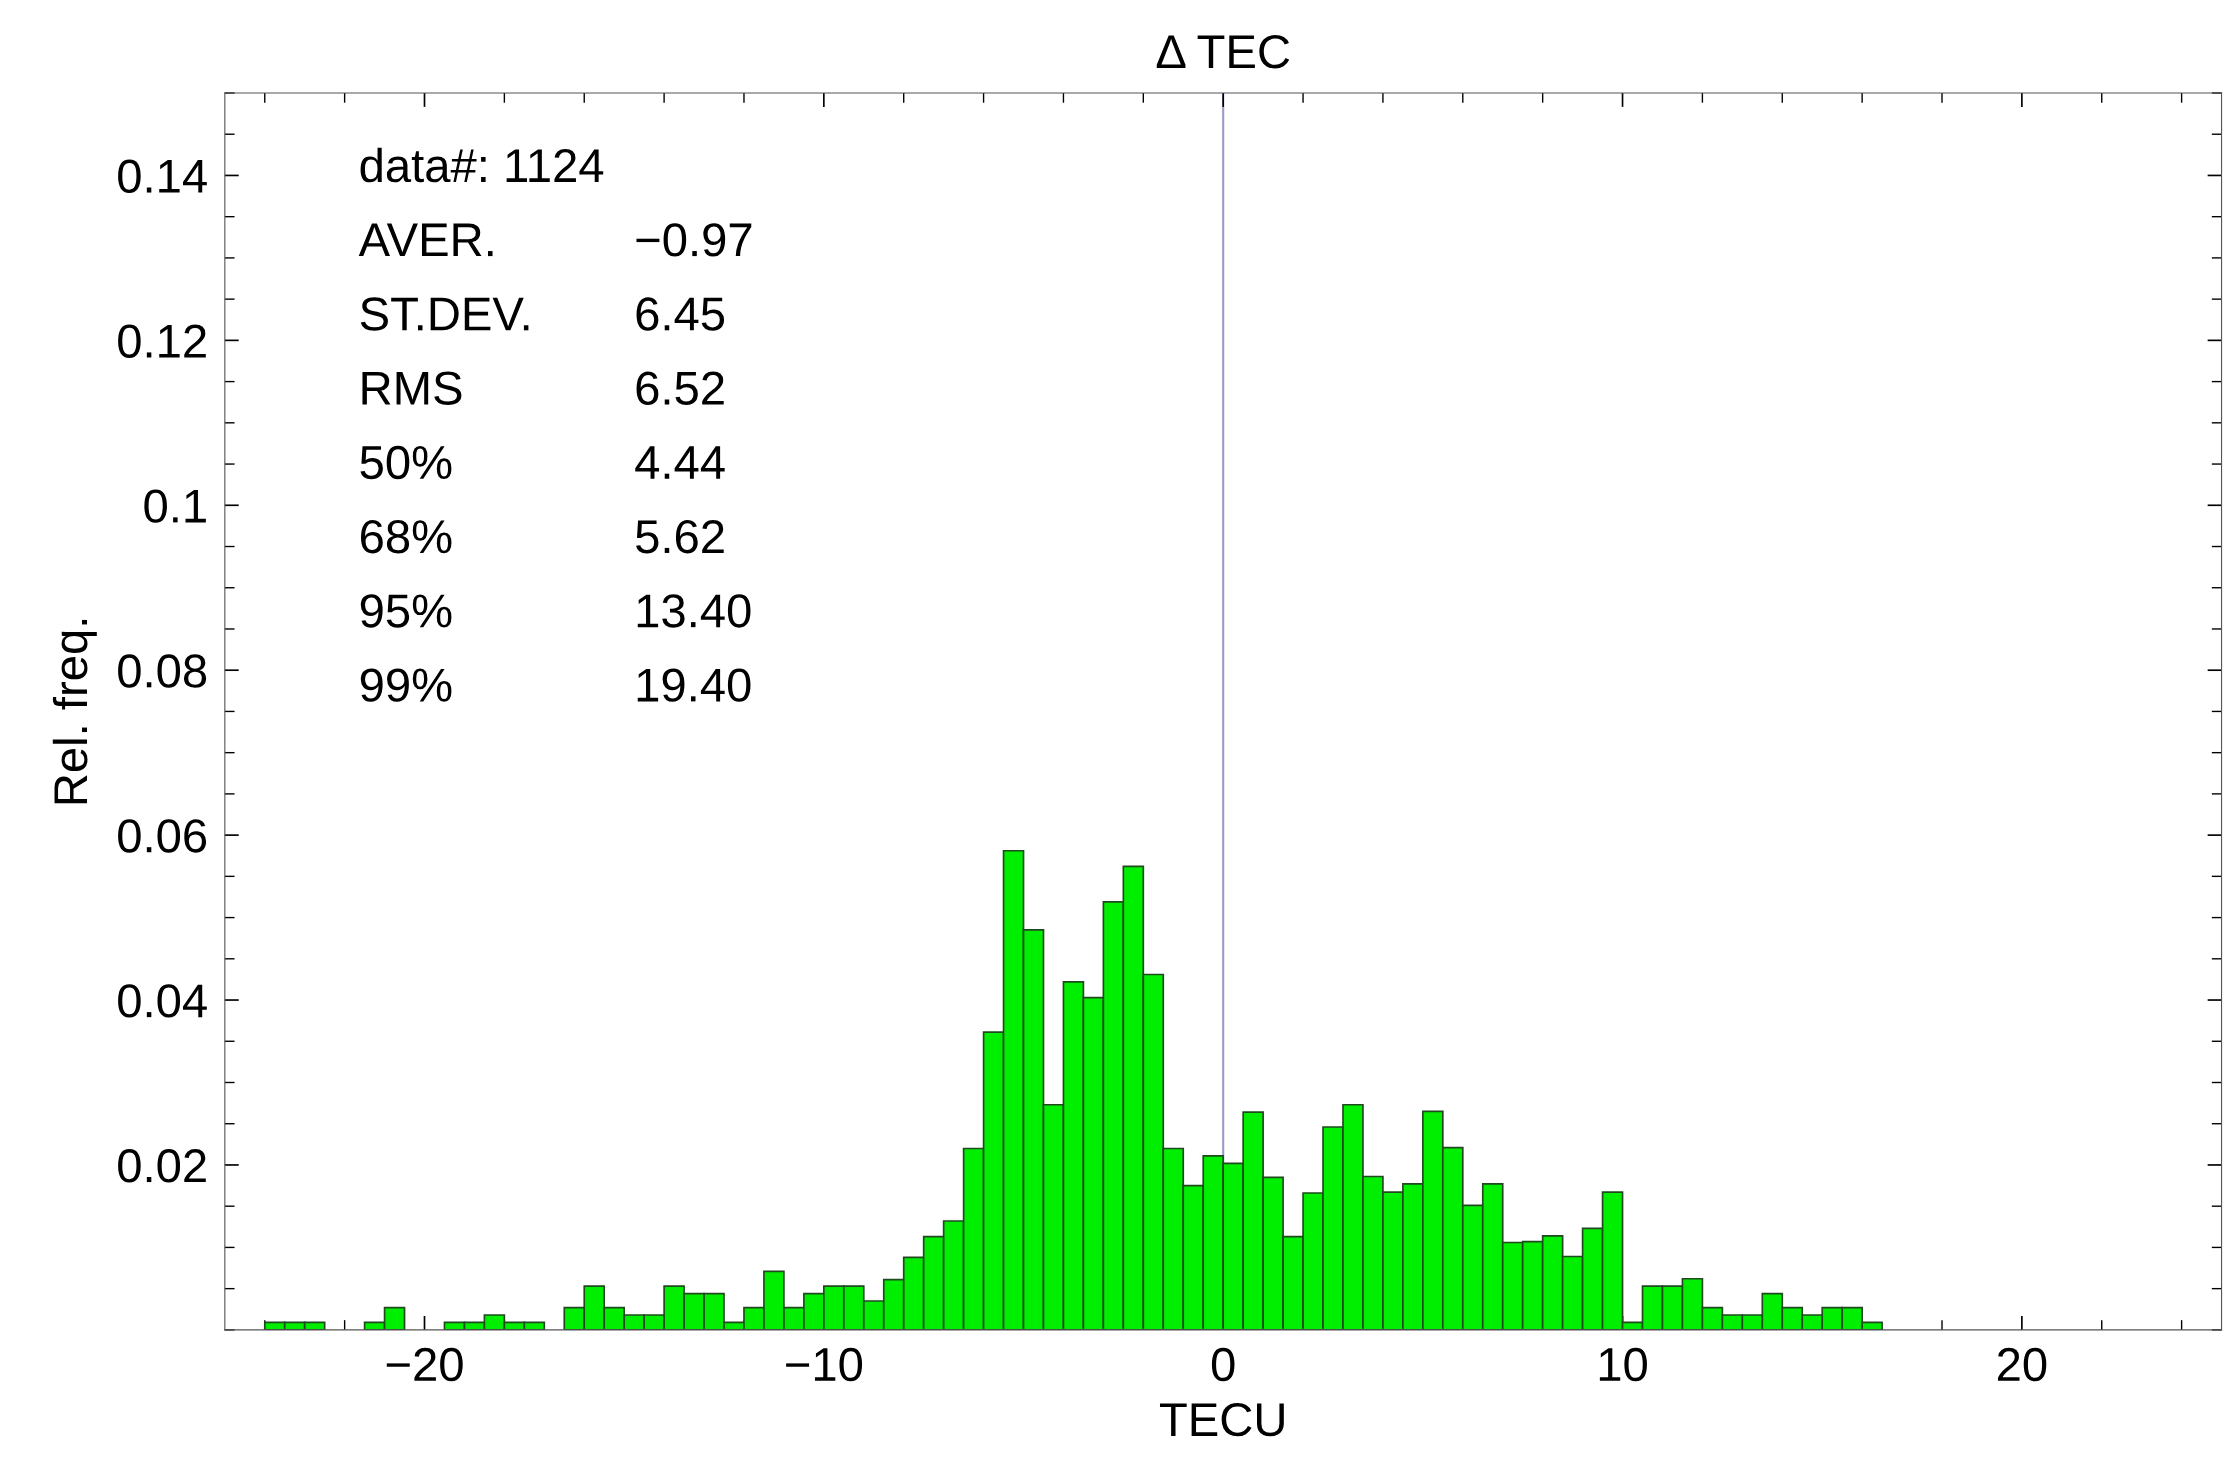 The height and width of the screenshot is (1476, 2226). Describe the element at coordinates (162, 836) in the screenshot. I see `y-tick-label: 0.06` at that location.